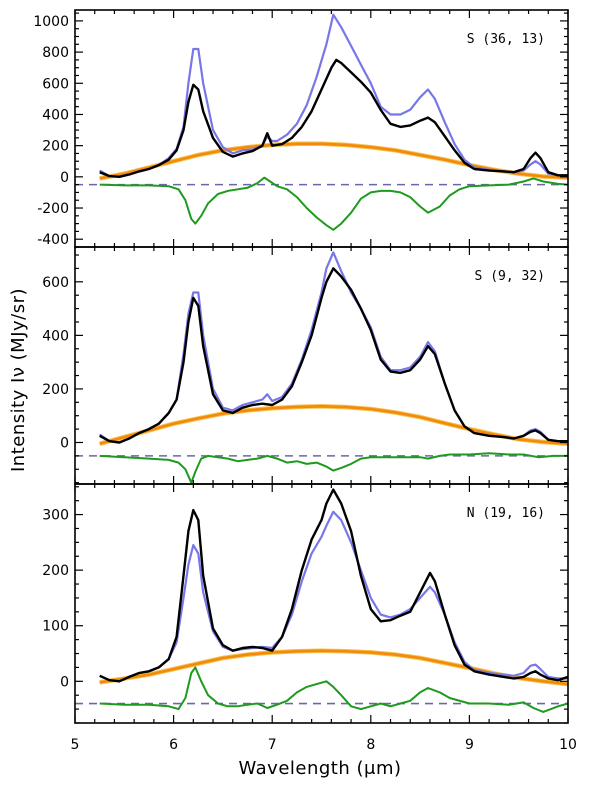 The width and height of the screenshot is (591, 786). I want to click on y-tick-label: 100, so click(55, 627).